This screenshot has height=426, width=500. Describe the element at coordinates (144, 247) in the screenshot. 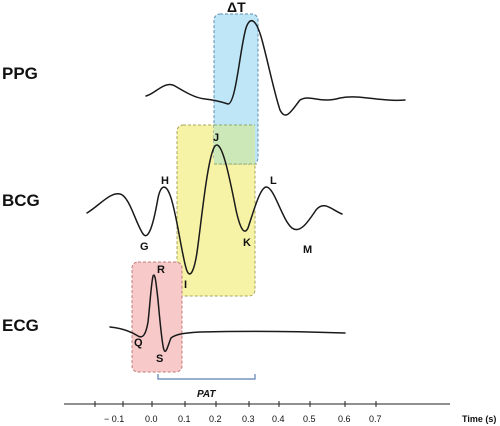

I see `bcg-point-g: G` at that location.